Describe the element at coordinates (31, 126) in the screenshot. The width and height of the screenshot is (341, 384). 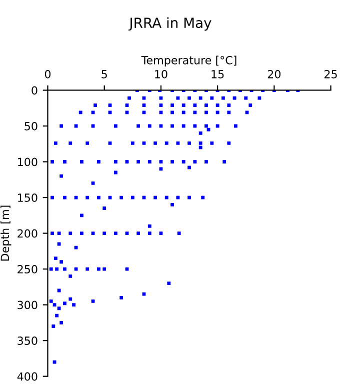
I see `y-tick-label: 50` at that location.